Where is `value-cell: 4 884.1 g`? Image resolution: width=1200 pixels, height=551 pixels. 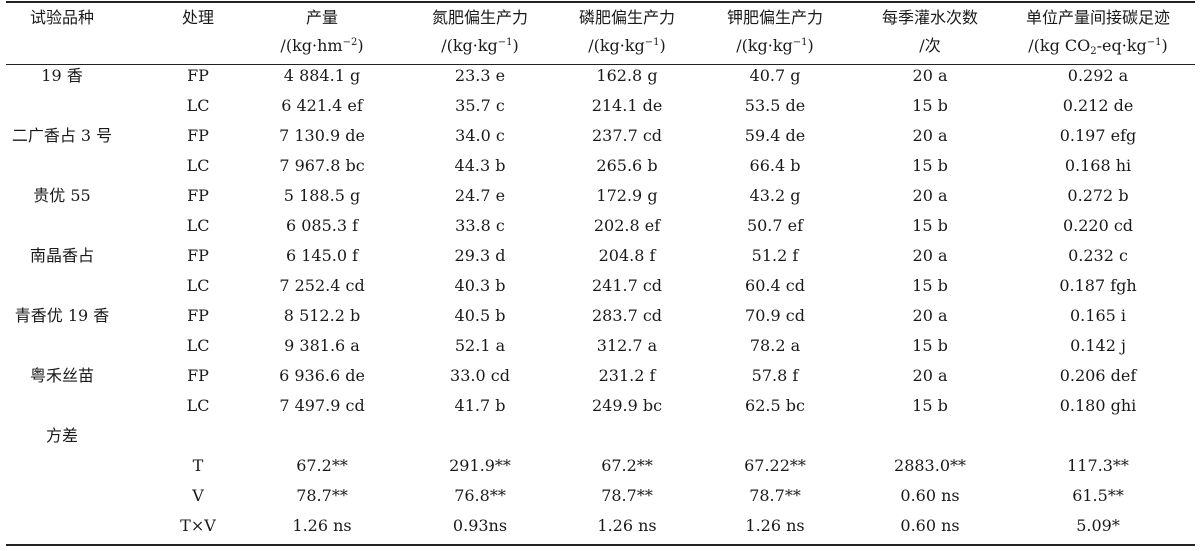
value-cell: 4 884.1 g is located at coordinates (322, 75).